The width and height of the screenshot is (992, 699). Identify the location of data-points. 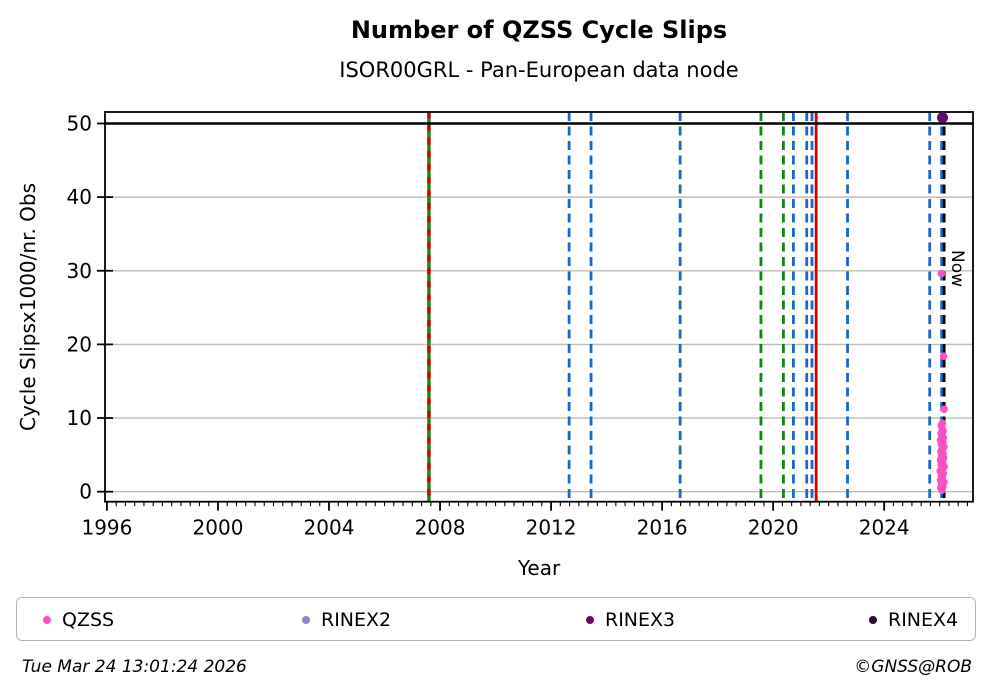
(942, 303).